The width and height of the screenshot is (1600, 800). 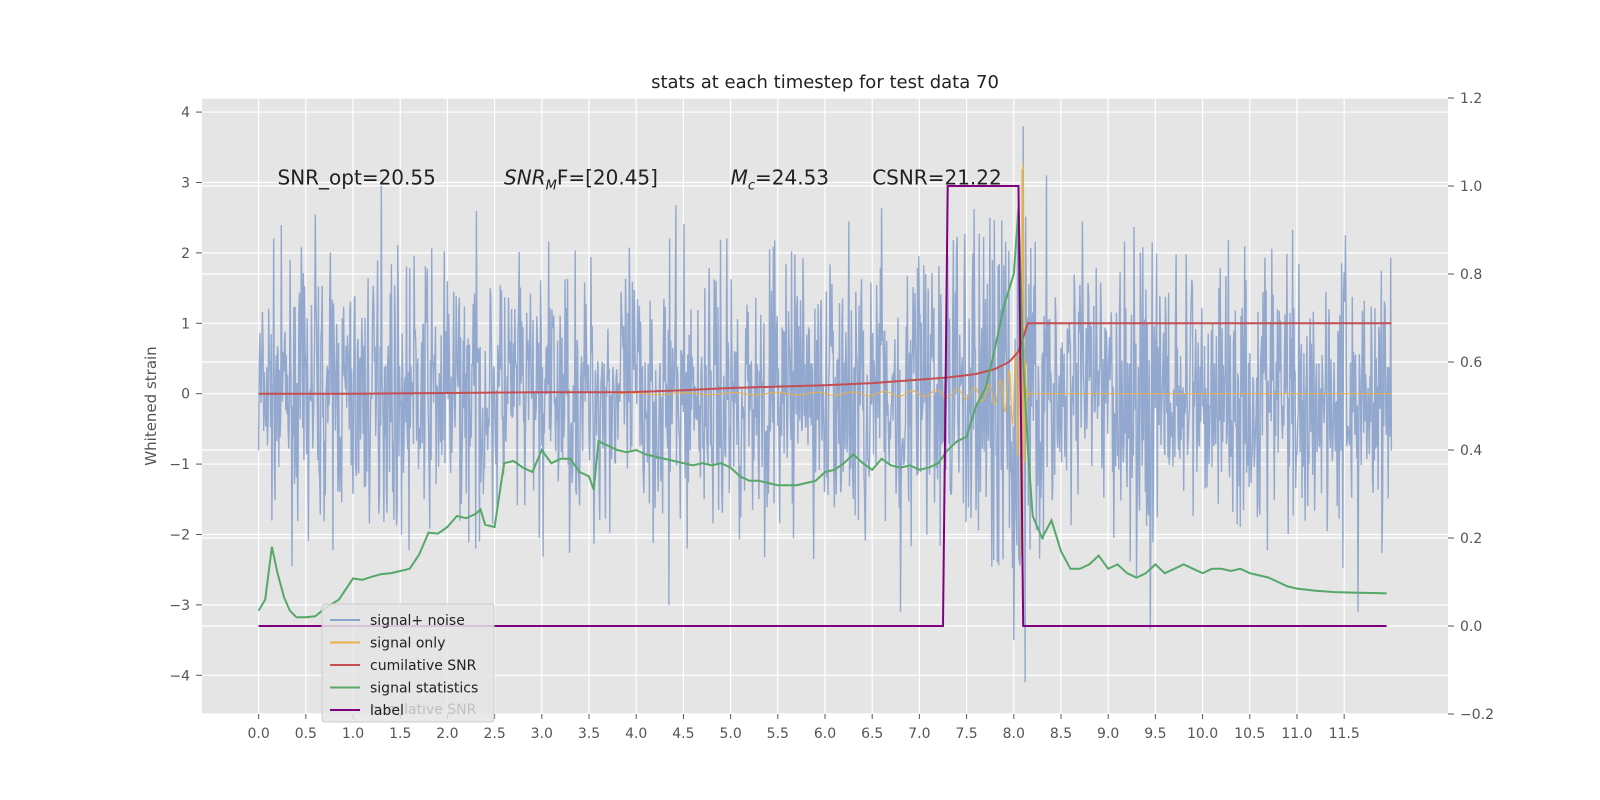 I want to click on series-cumilative-snr, so click(x=825, y=358).